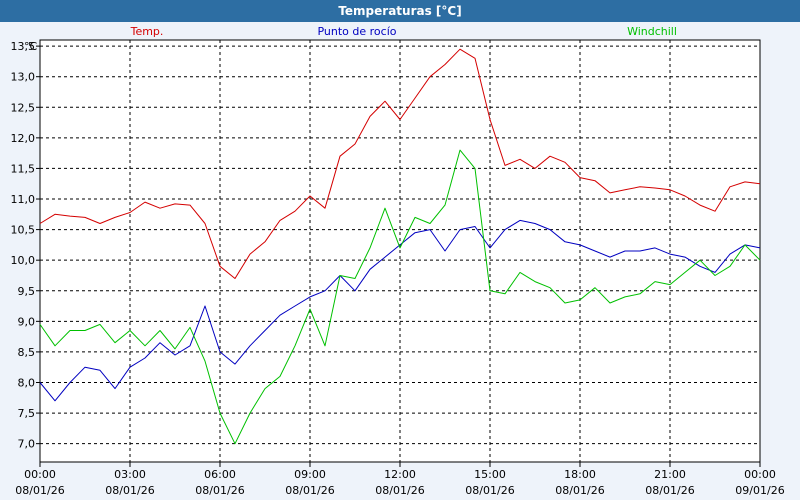 This screenshot has width=800, height=500. Describe the element at coordinates (27, 444) in the screenshot. I see `y-tick-label: 7,0` at that location.